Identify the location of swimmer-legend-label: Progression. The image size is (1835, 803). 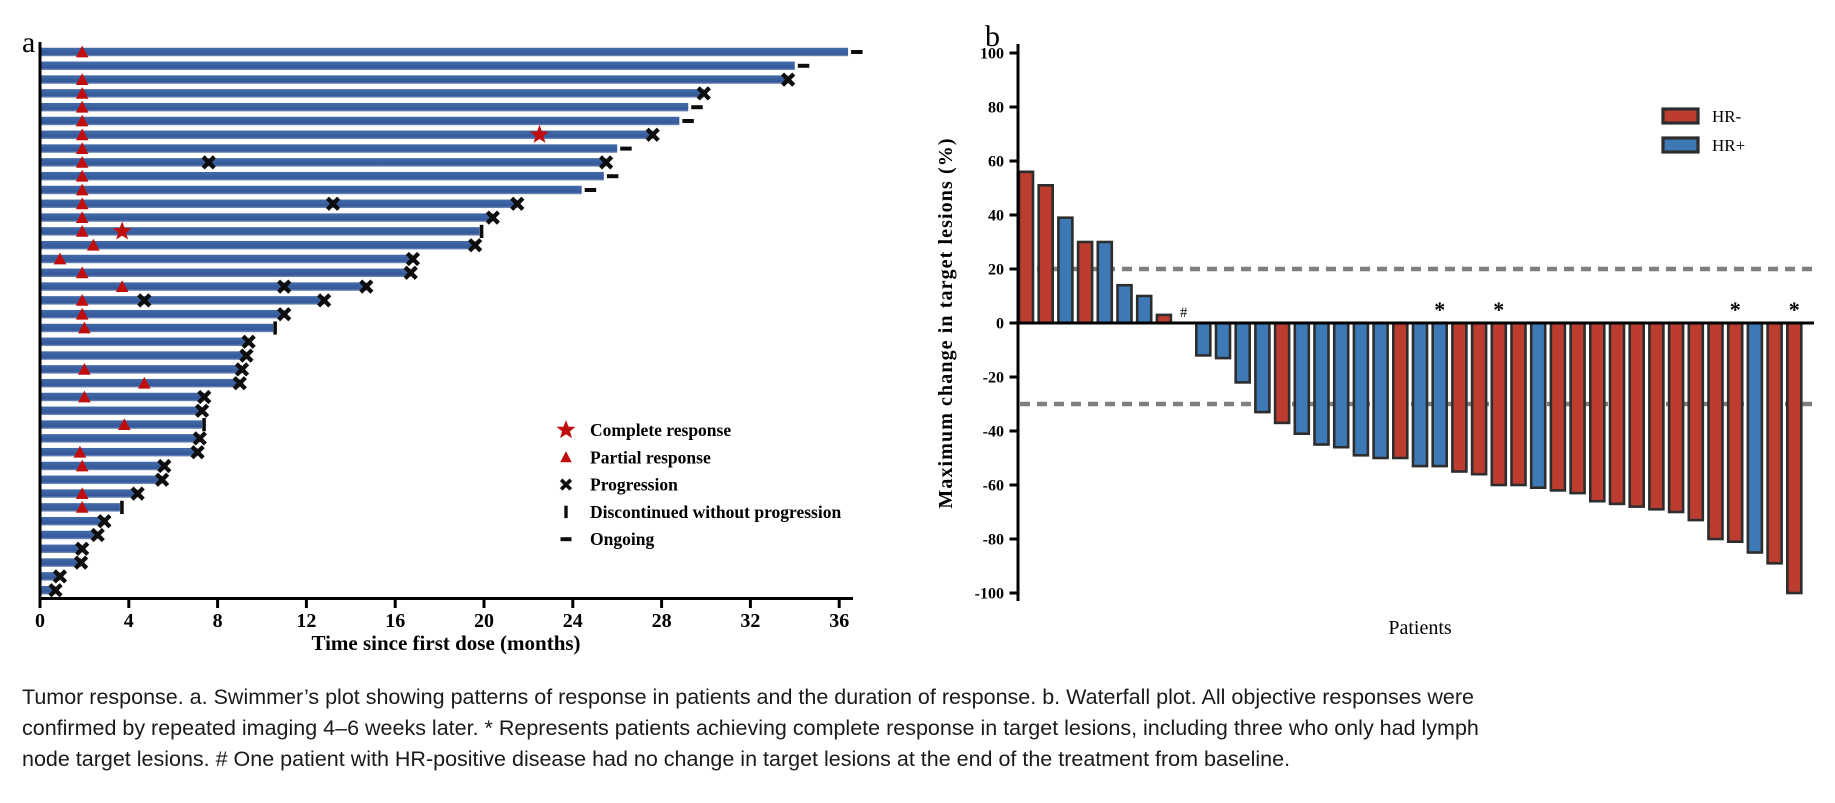
(634, 485).